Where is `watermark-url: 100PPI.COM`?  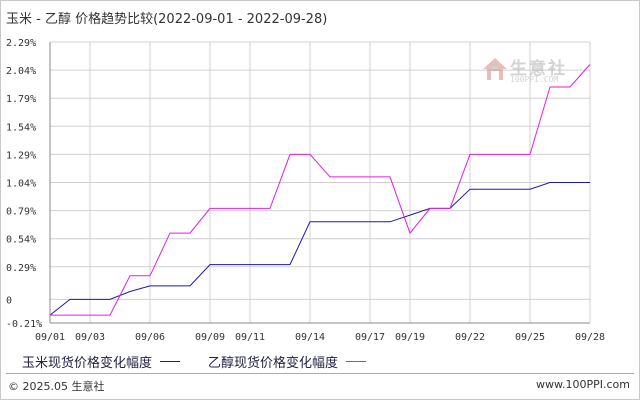 watermark-url: 100PPI.COM is located at coordinates (534, 79).